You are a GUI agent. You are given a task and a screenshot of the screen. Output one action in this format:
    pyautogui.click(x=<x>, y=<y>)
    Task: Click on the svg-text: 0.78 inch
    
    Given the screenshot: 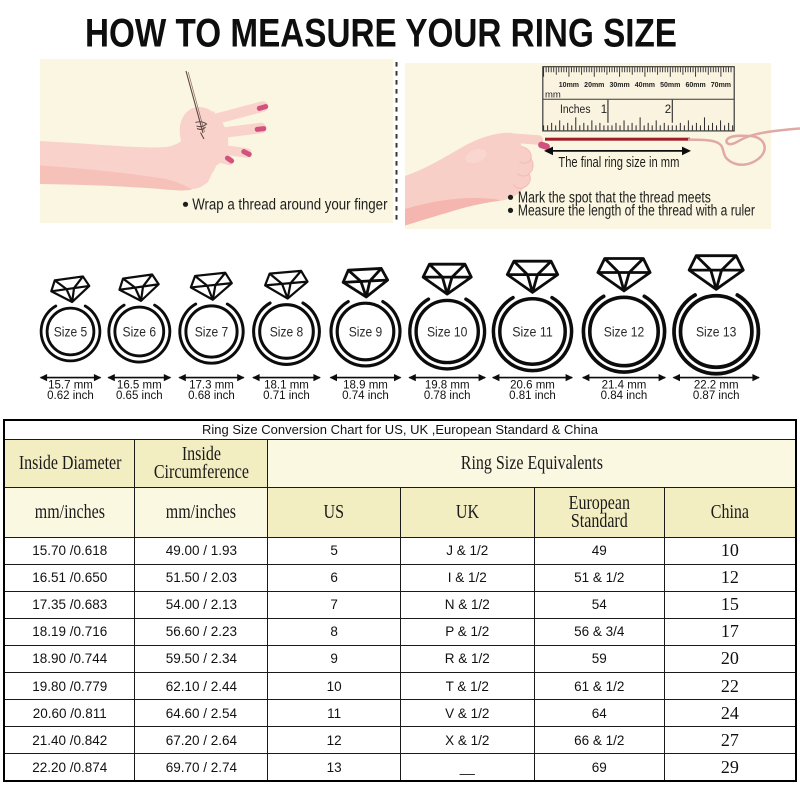 What is the action you would take?
    pyautogui.click(x=447, y=396)
    